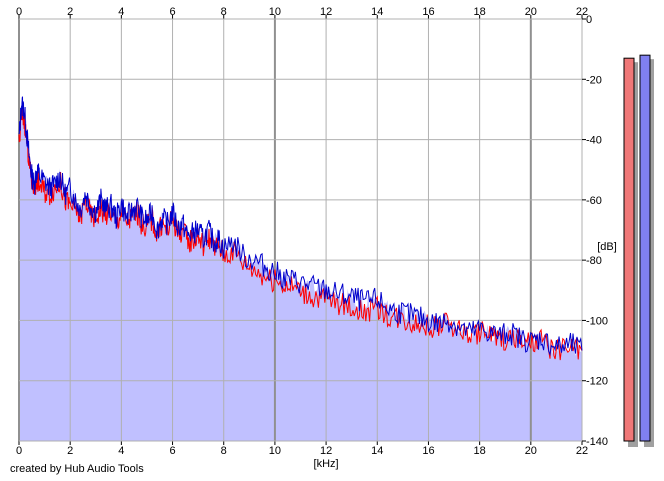  What do you see at coordinates (77, 469) in the screenshot?
I see `credit-text: created by Hub Audio Tools` at bounding box center [77, 469].